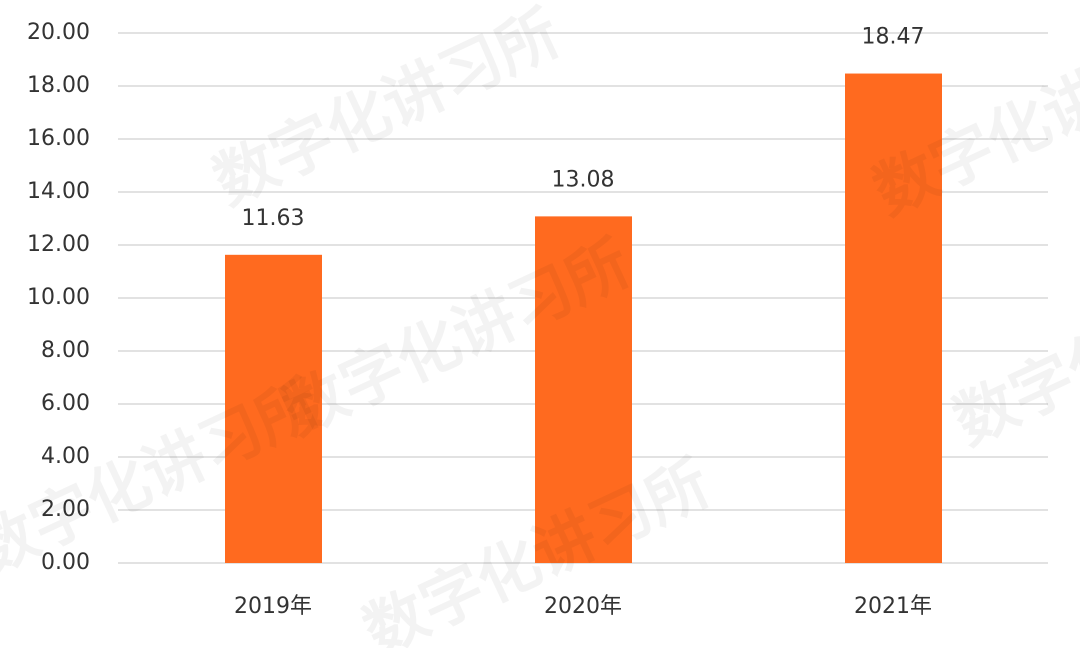  I want to click on y-tick-label: 8.00, so click(65, 350).